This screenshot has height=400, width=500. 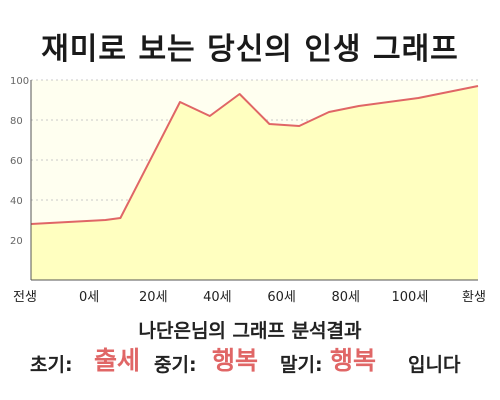 What do you see at coordinates (250, 331) in the screenshot?
I see `analysis-subtitle: 나단은님의 그래프 분석결과` at bounding box center [250, 331].